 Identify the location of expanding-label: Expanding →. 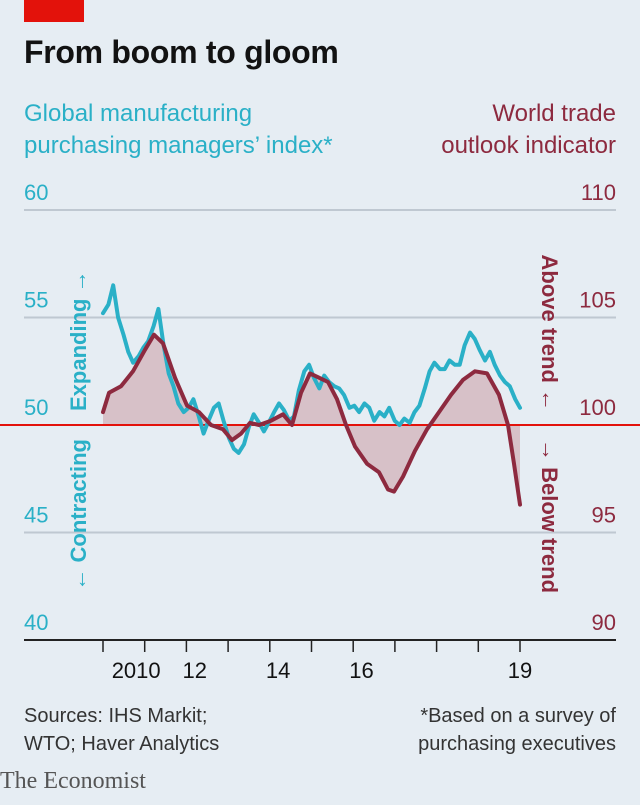
(78, 340).